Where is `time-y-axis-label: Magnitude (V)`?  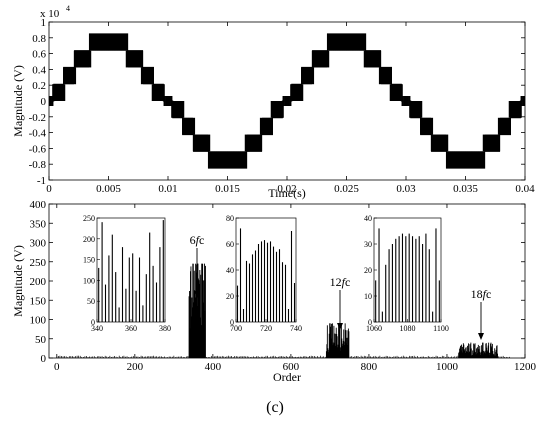
time-y-axis-label: Magnitude (V) is located at coordinates (18, 101).